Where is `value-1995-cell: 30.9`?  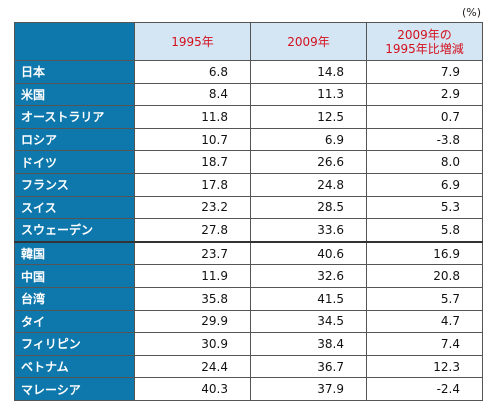 value-1995-cell: 30.9 is located at coordinates (192, 344).